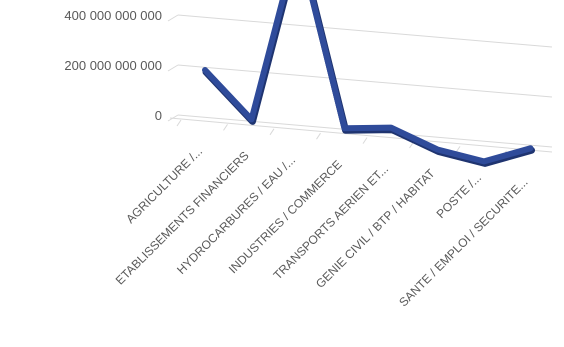 This screenshot has width=564, height=347. What do you see at coordinates (113, 65) in the screenshot?
I see `y-tick-label: 200 000 000 000` at bounding box center [113, 65].